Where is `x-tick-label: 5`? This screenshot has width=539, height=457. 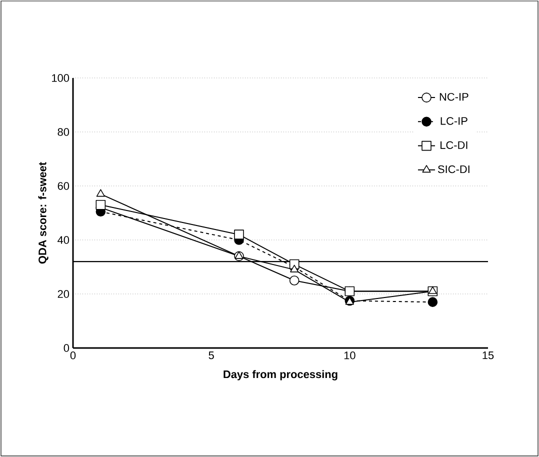
x-tick-label: 5 is located at coordinates (211, 356).